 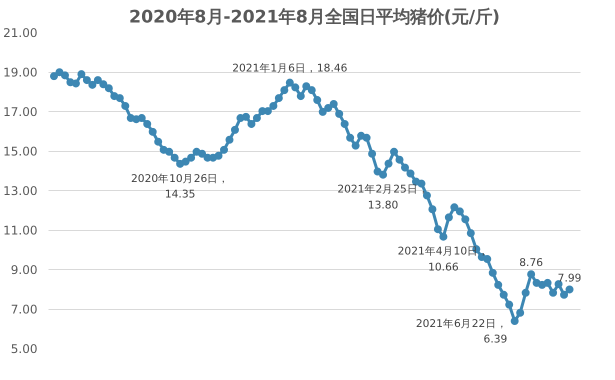 What do you see at coordinates (290, 68) in the screenshot?
I see `annotation: 2021年1月6日，18.46` at bounding box center [290, 68].